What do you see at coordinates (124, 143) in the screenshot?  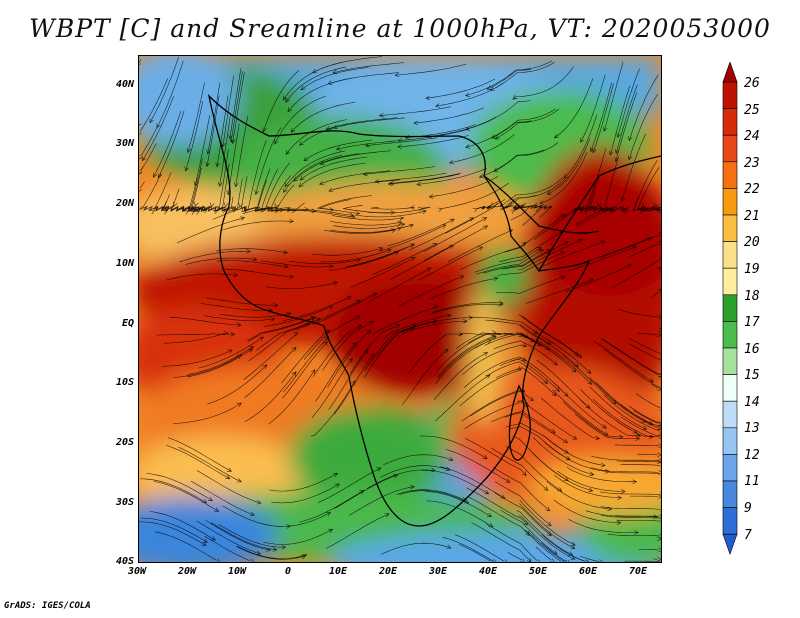 I see `lat-label-30n: 30N` at bounding box center [124, 143].